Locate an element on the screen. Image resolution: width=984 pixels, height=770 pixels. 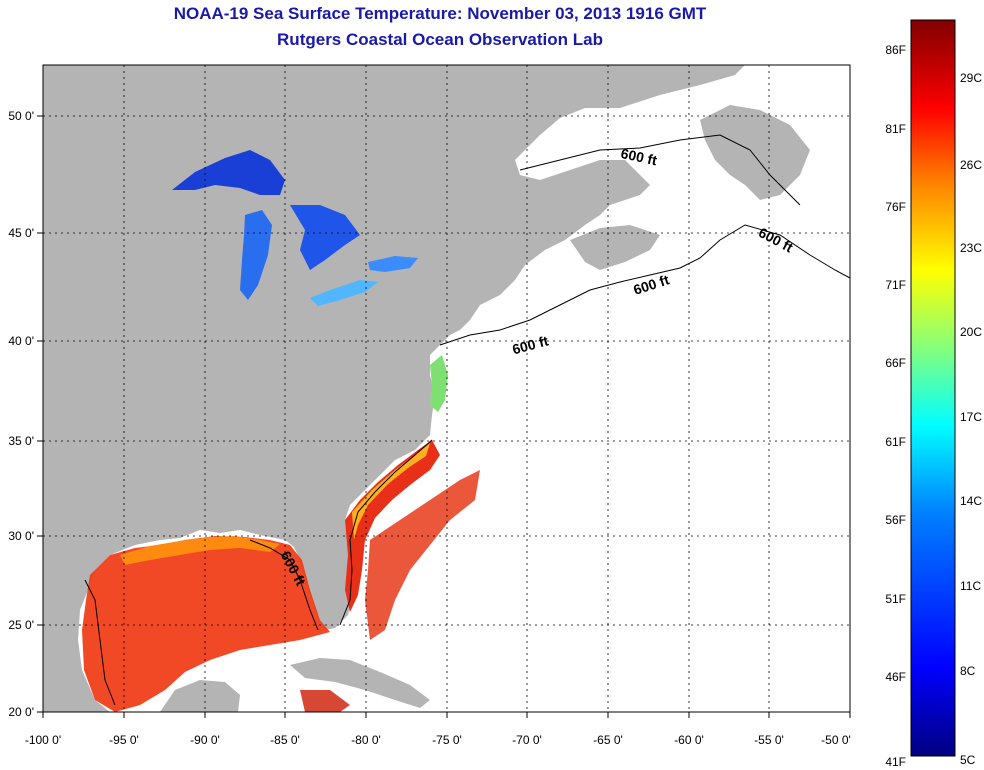
lon-tick-label: -70 0' is located at coordinates (527, 740).